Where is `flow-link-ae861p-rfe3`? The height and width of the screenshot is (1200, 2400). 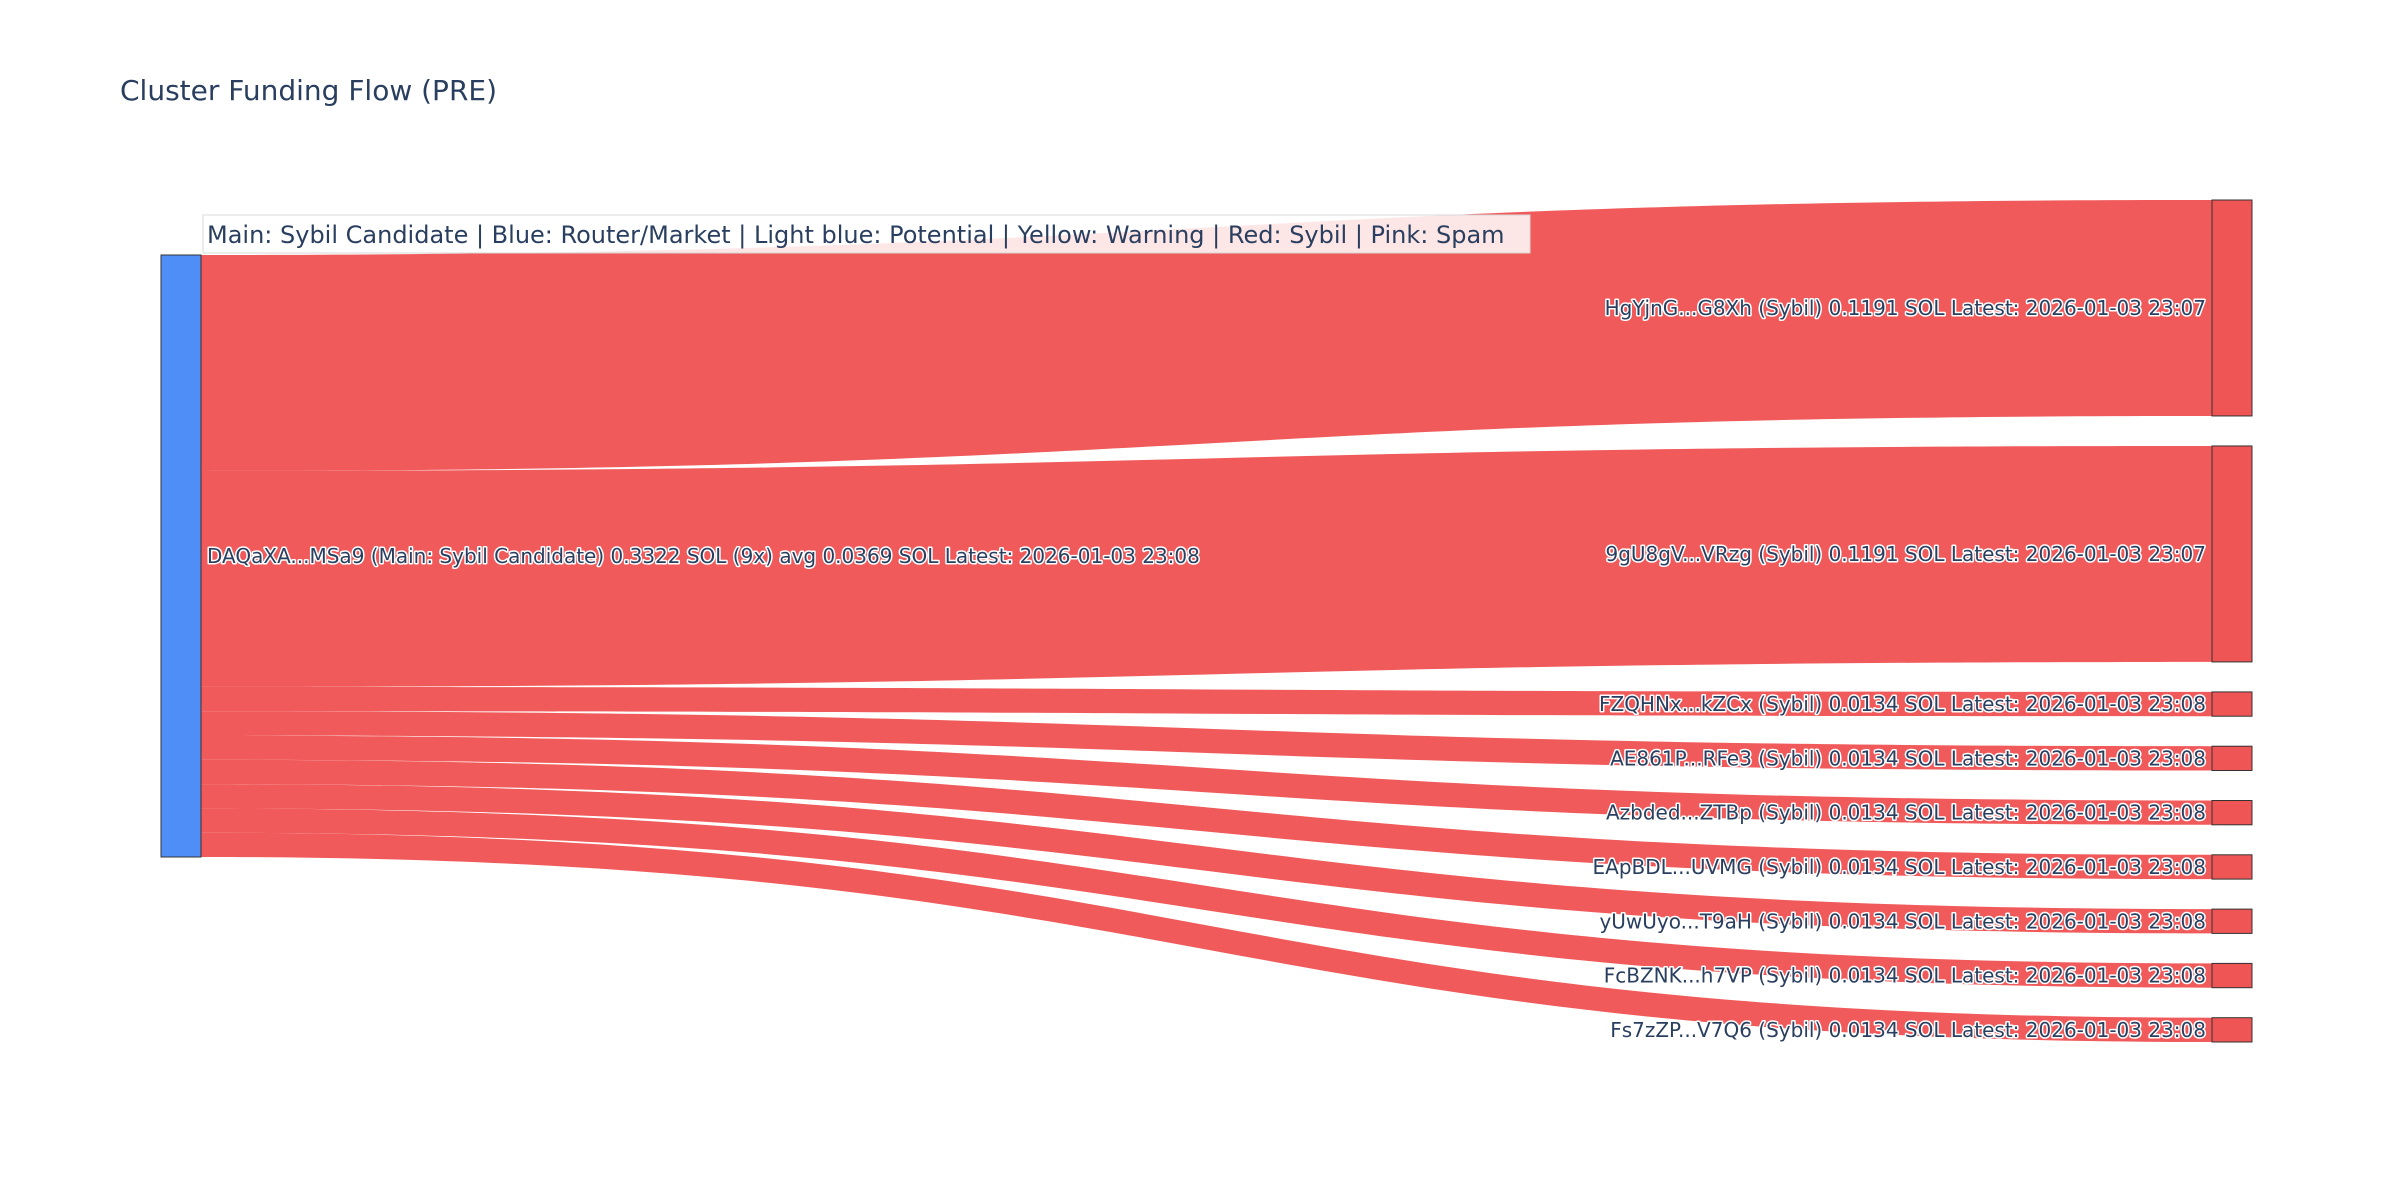
flow-link-ae861p-rfe3 is located at coordinates (1206, 741).